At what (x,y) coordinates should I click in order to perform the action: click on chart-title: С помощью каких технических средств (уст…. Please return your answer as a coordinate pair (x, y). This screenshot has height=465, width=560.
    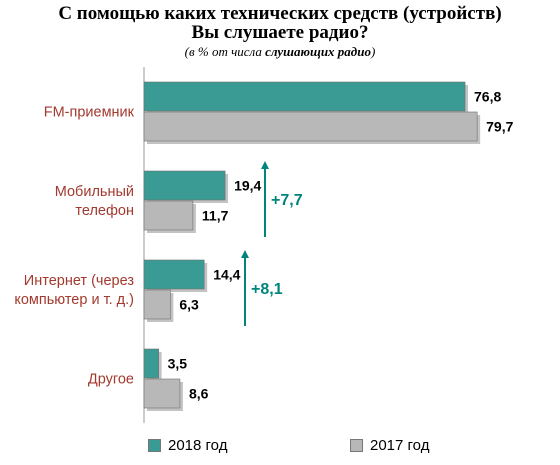
    Looking at the image, I should click on (280, 23).